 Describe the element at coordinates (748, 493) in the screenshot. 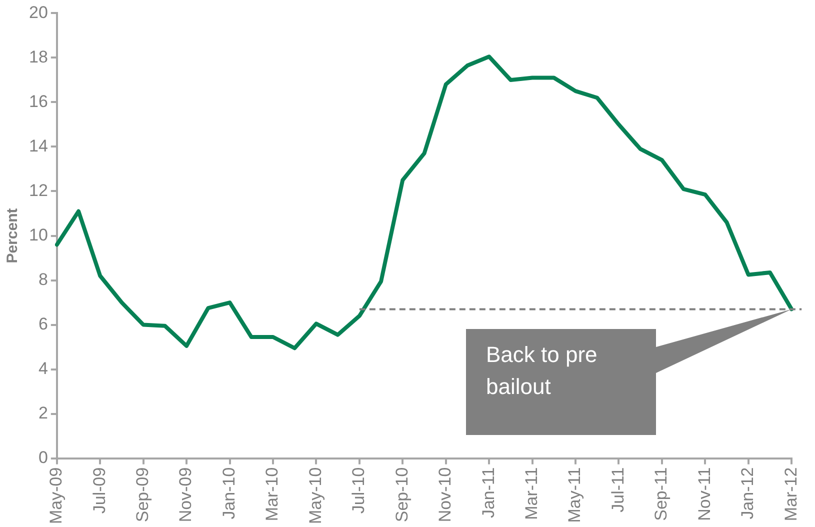

I see `x-tick-label: Jan-12` at that location.